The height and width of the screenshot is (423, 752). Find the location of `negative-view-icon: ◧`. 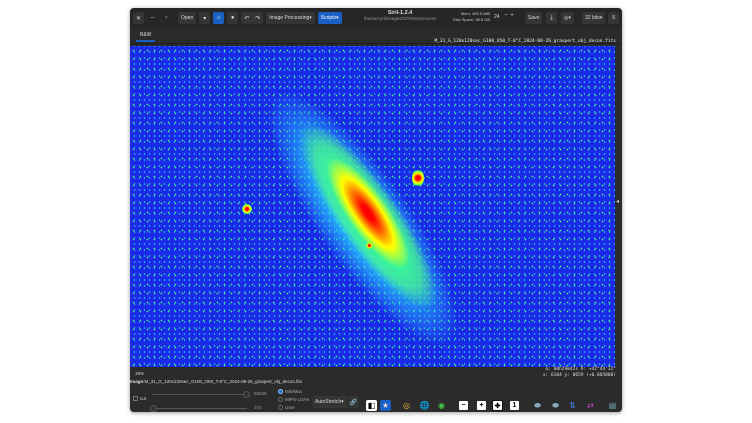

negative-view-icon: ◧ is located at coordinates (371, 405).